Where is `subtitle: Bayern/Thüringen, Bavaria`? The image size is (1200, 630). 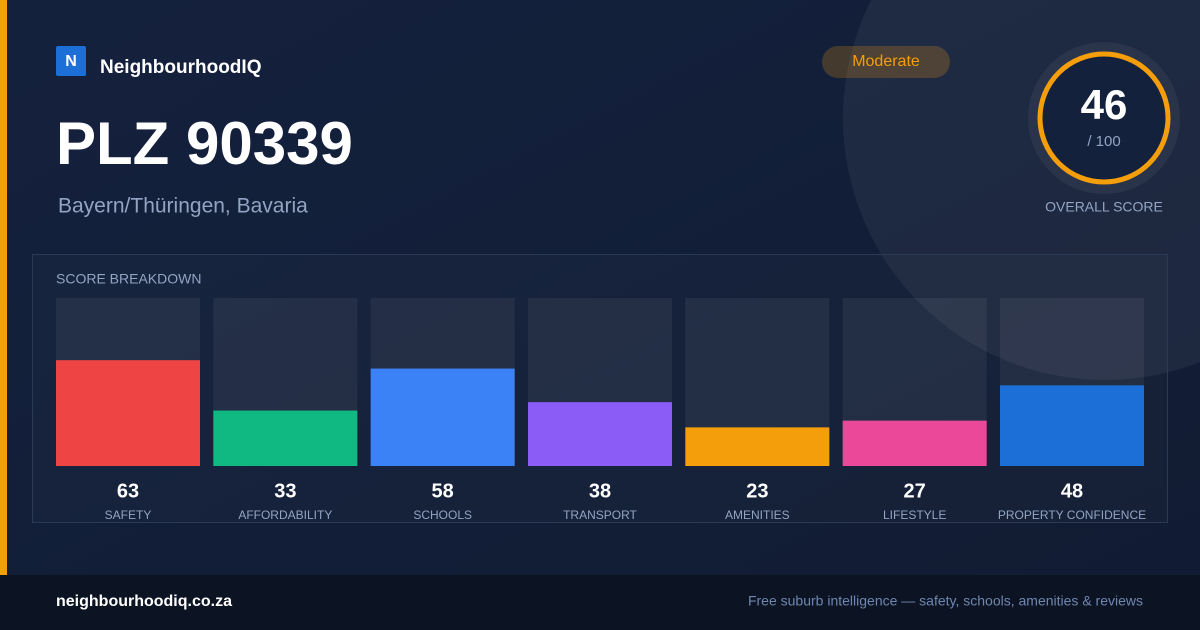 subtitle: Bayern/Thüringen, Bavaria is located at coordinates (183, 206).